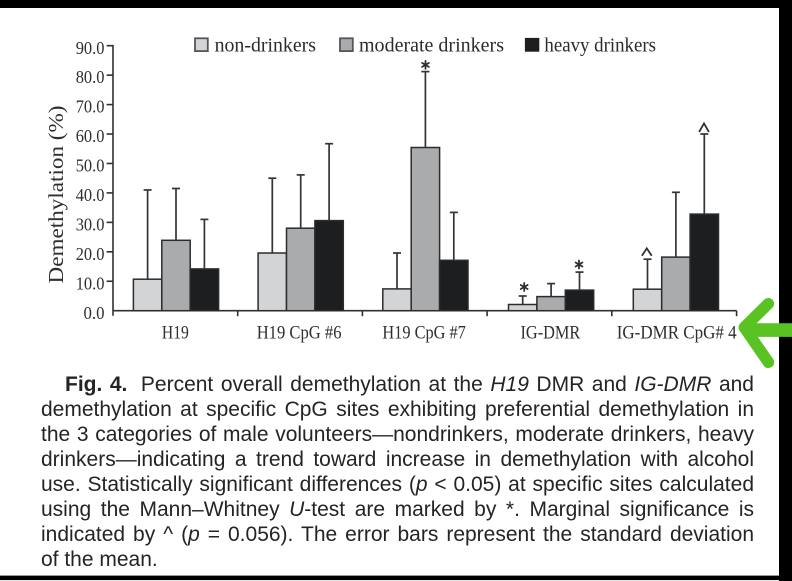 This screenshot has height=581, width=792. Describe the element at coordinates (175, 333) in the screenshot. I see `svg-text: H19` at that location.